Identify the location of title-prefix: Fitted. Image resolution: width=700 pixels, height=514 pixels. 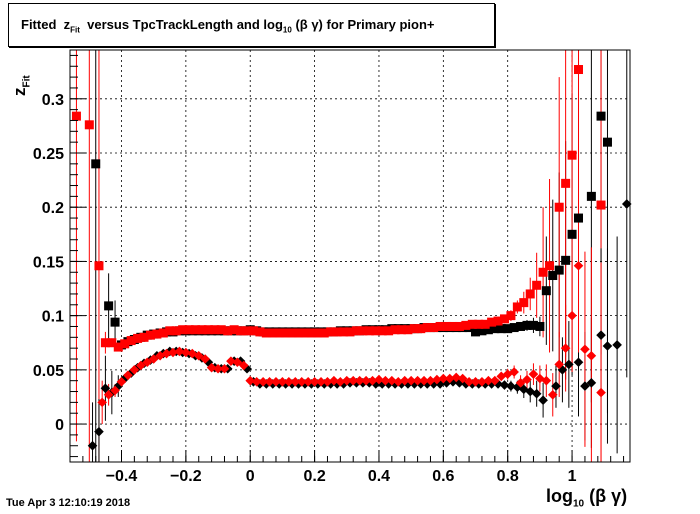
(39, 24).